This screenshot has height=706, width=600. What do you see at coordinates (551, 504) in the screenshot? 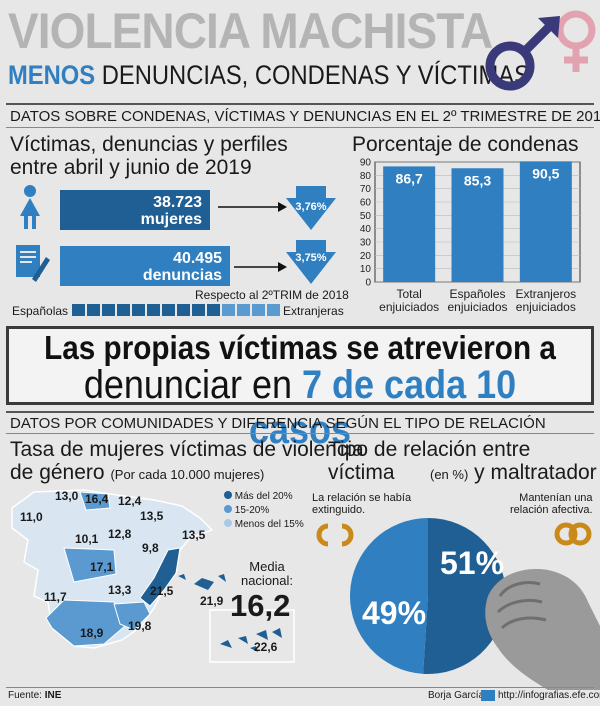
I see `ongoing-note: Mantenían una relación afectiva.` at bounding box center [551, 504].